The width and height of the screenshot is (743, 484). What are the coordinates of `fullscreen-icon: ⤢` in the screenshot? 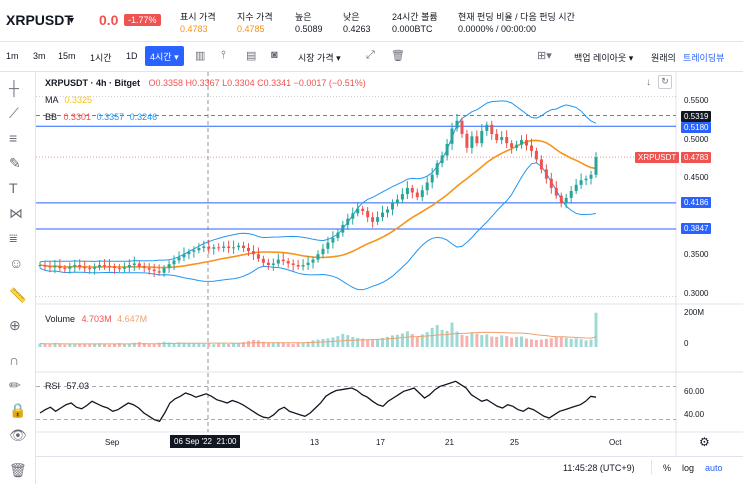 It's located at (370, 55).